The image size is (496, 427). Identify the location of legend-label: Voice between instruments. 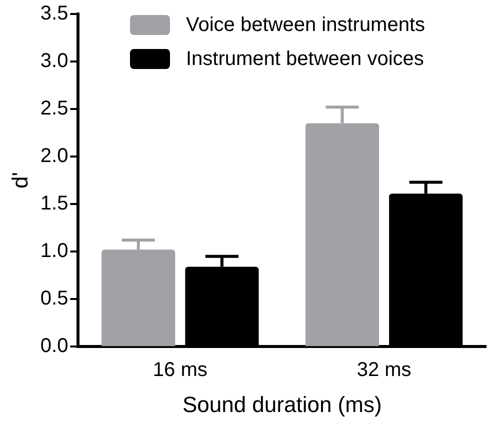
(306, 25).